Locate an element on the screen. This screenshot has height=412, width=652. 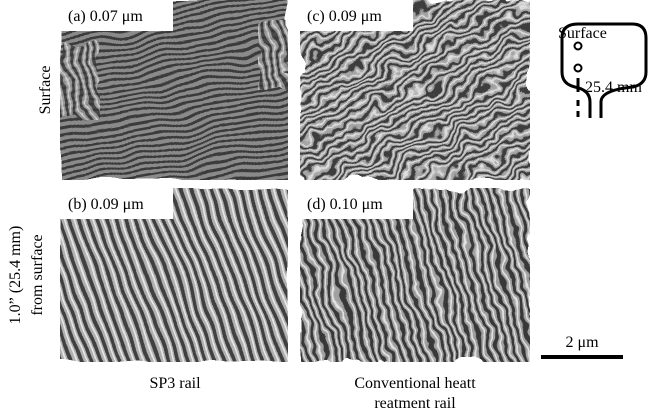
micrograph-d: (d) 0.10 μm is located at coordinates (415, 275).